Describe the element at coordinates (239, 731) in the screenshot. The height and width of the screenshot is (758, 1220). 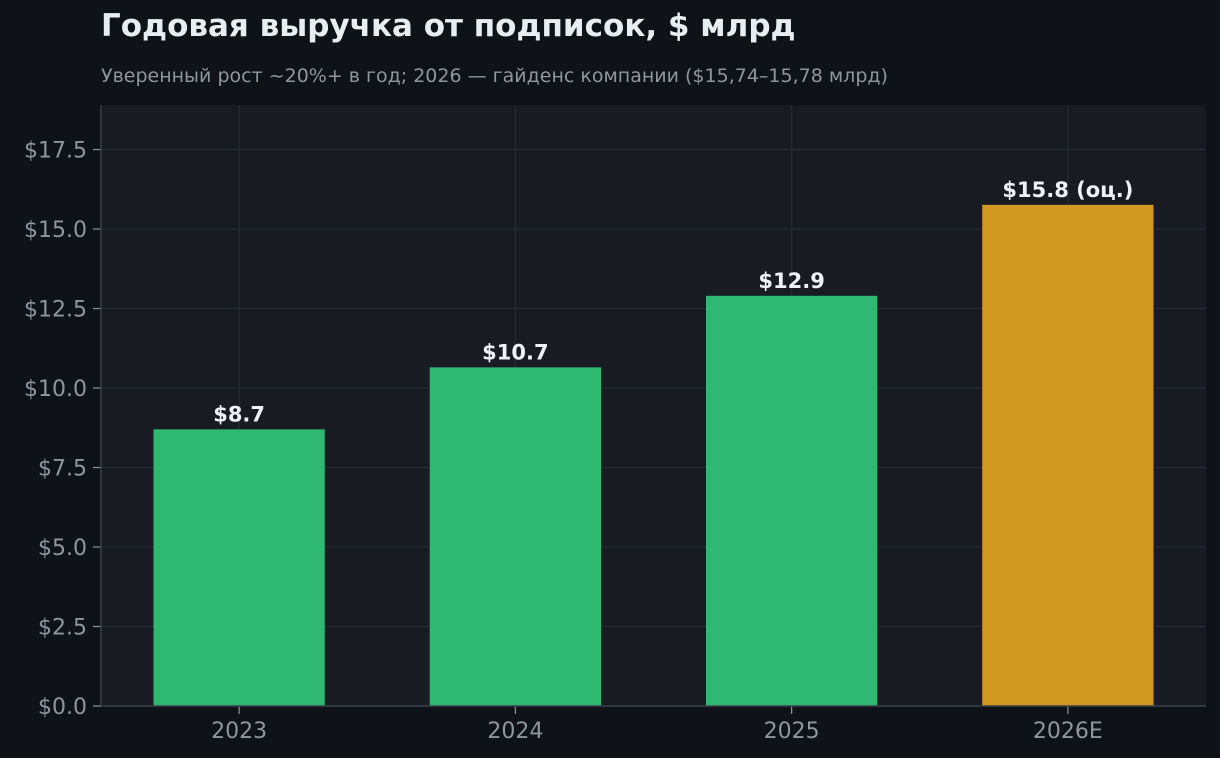
I see `x-tick-label-2023: 2023` at that location.